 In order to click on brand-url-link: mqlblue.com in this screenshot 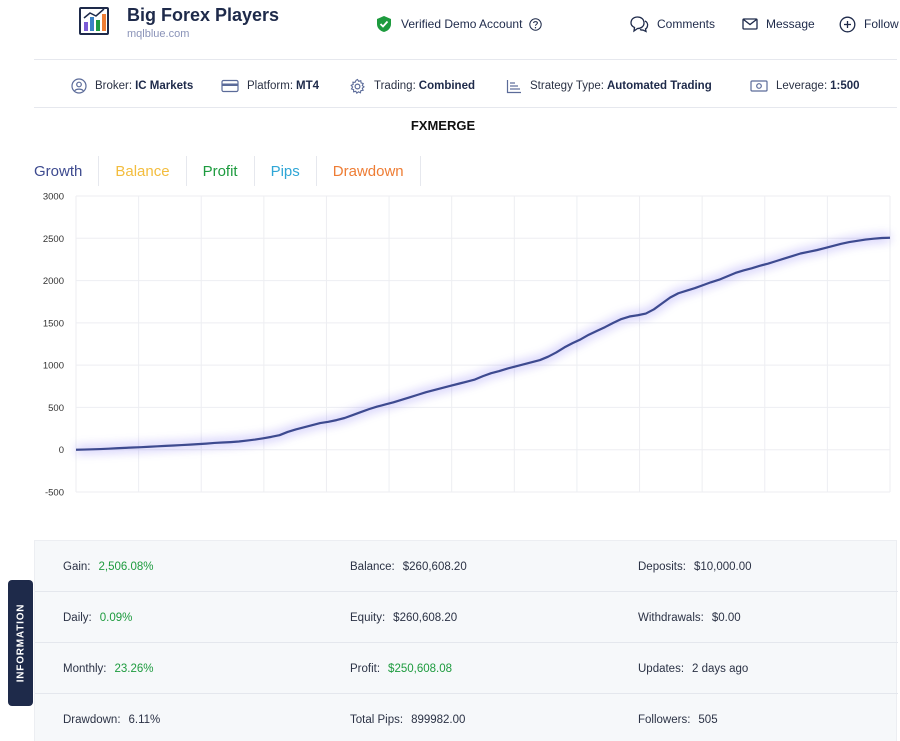, I will do `click(158, 34)`.